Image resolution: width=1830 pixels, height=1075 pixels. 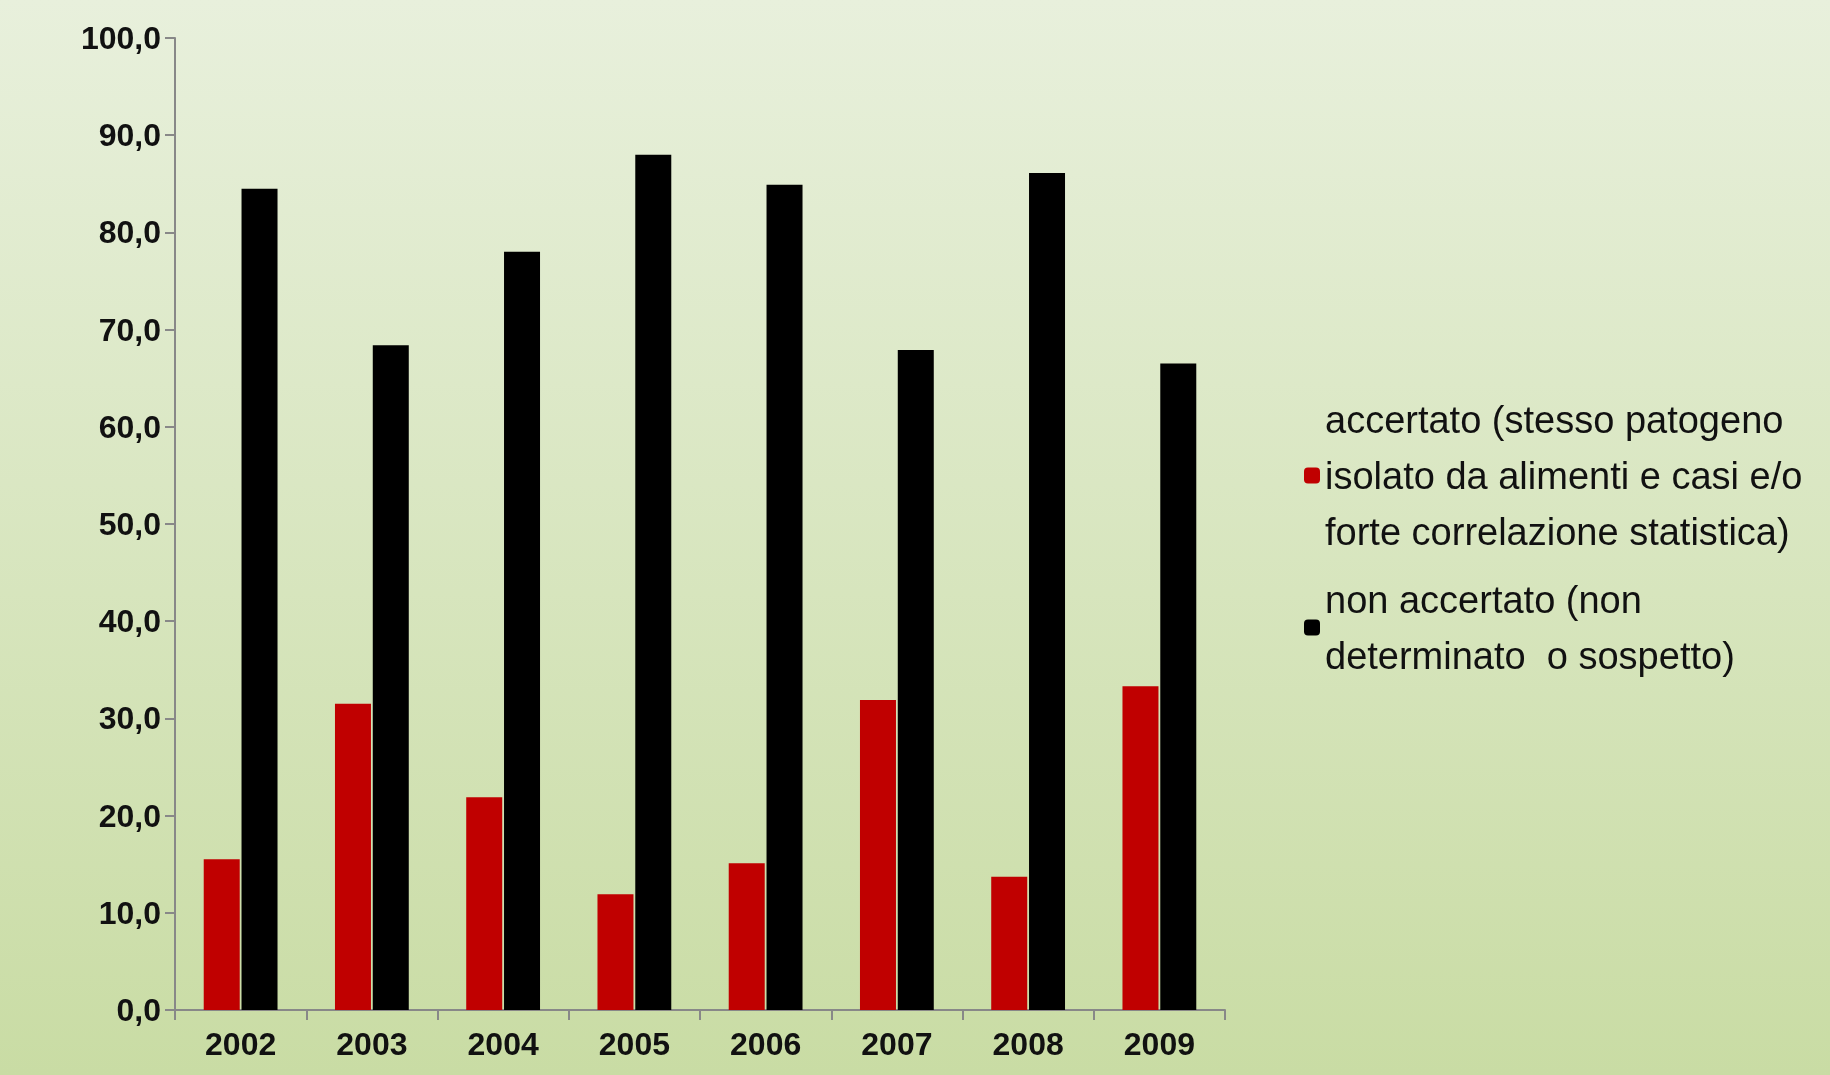 I want to click on x-tick-label: 2005, so click(x=634, y=1044).